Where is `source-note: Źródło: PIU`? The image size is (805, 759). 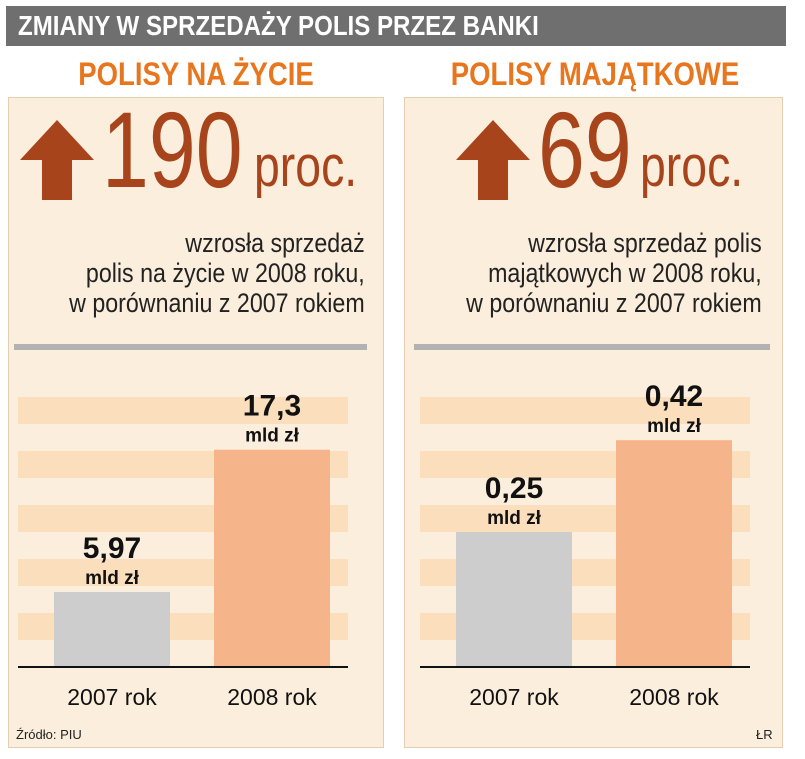
source-note: Źródło: PIU is located at coordinates (49, 734).